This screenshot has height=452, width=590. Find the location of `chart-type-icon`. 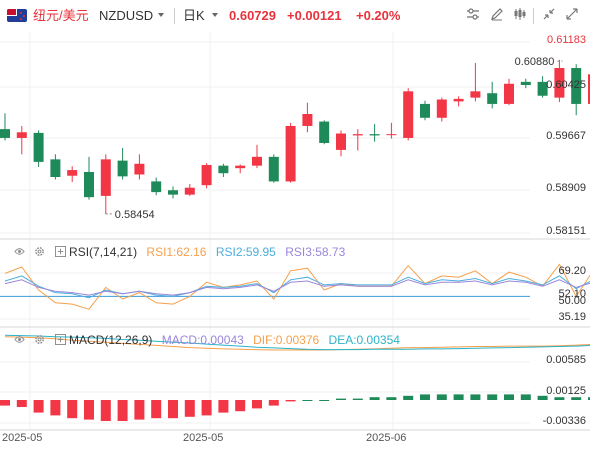

chart-type-icon is located at coordinates (520, 16).